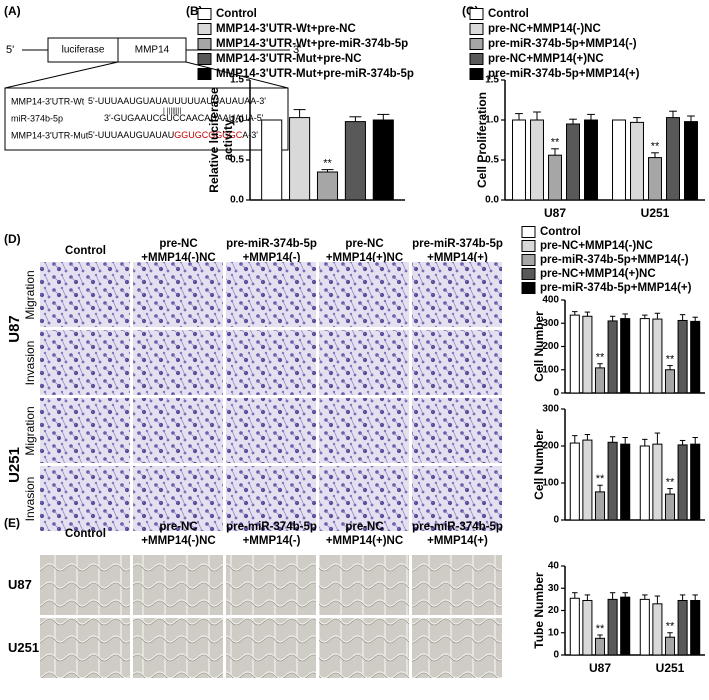 This screenshot has height=700, width=709. I want to click on y-tick-label: 10, so click(554, 632).